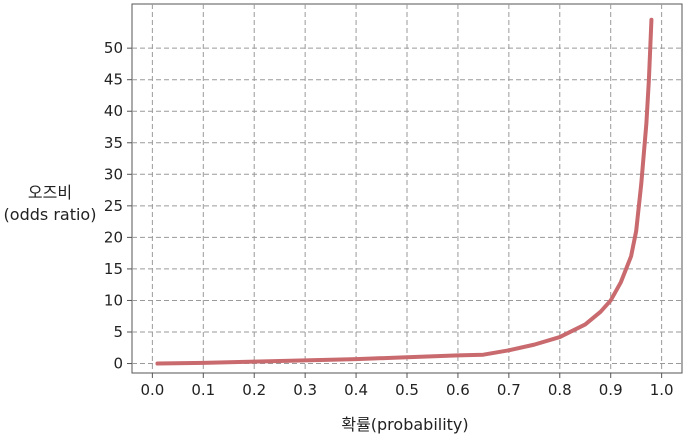  I want to click on x-tick-labels: 0.0 0.1 0.2 0.3 0.4 0.5 0.6 0.7 0.8 0.9 1.0, so click(406, 390).